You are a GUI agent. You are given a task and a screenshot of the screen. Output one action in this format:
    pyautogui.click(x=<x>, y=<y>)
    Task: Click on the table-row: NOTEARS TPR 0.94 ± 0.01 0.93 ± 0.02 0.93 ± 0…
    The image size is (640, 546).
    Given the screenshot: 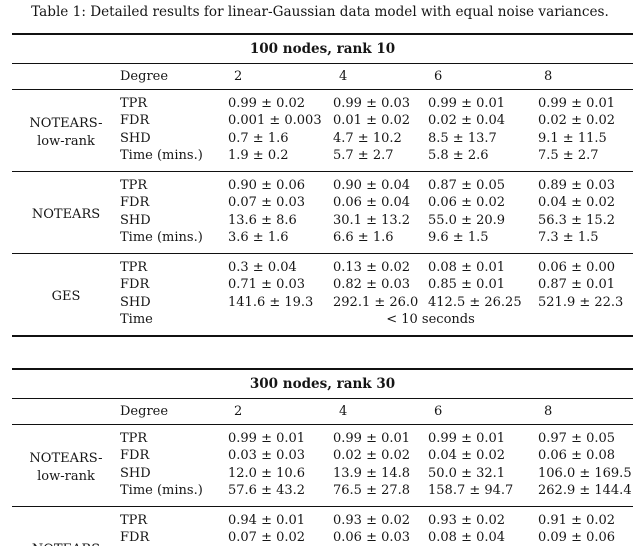 What is the action you would take?
    pyautogui.click(x=322, y=526)
    